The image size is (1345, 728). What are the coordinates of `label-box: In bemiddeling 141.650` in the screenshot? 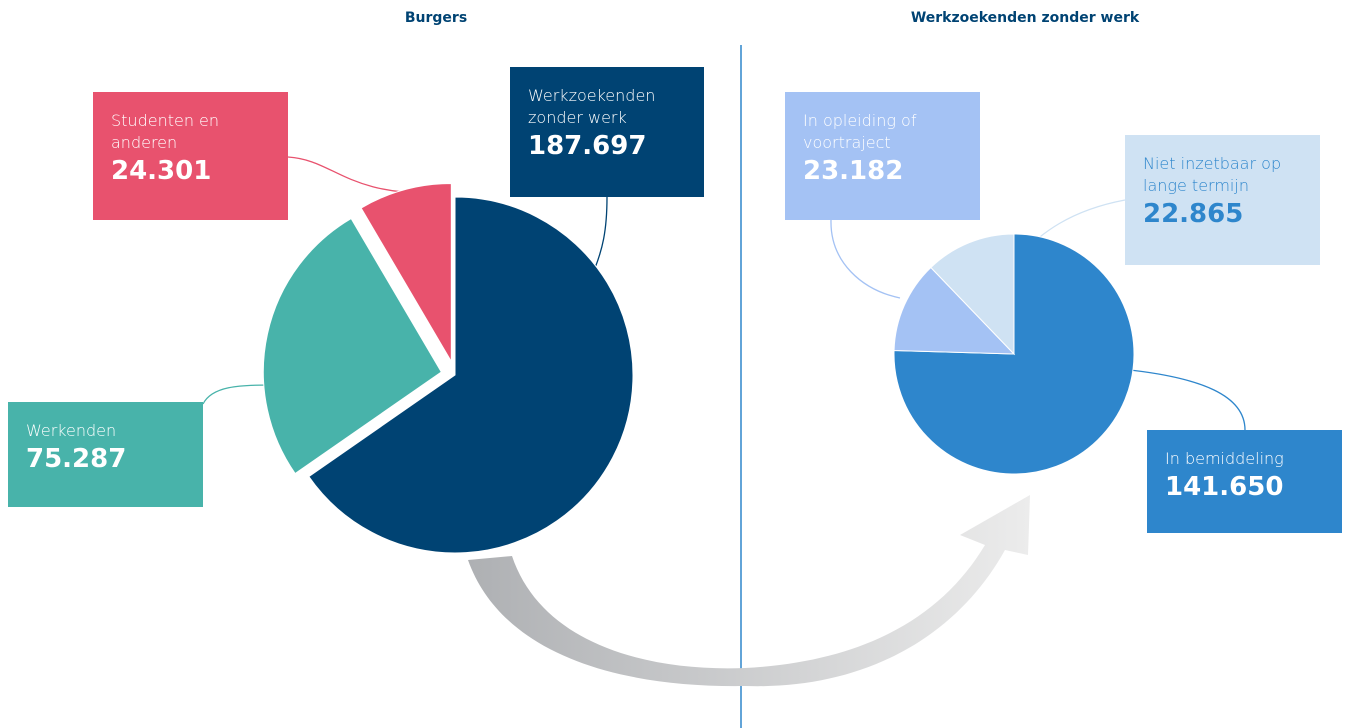 It's located at (1244, 481).